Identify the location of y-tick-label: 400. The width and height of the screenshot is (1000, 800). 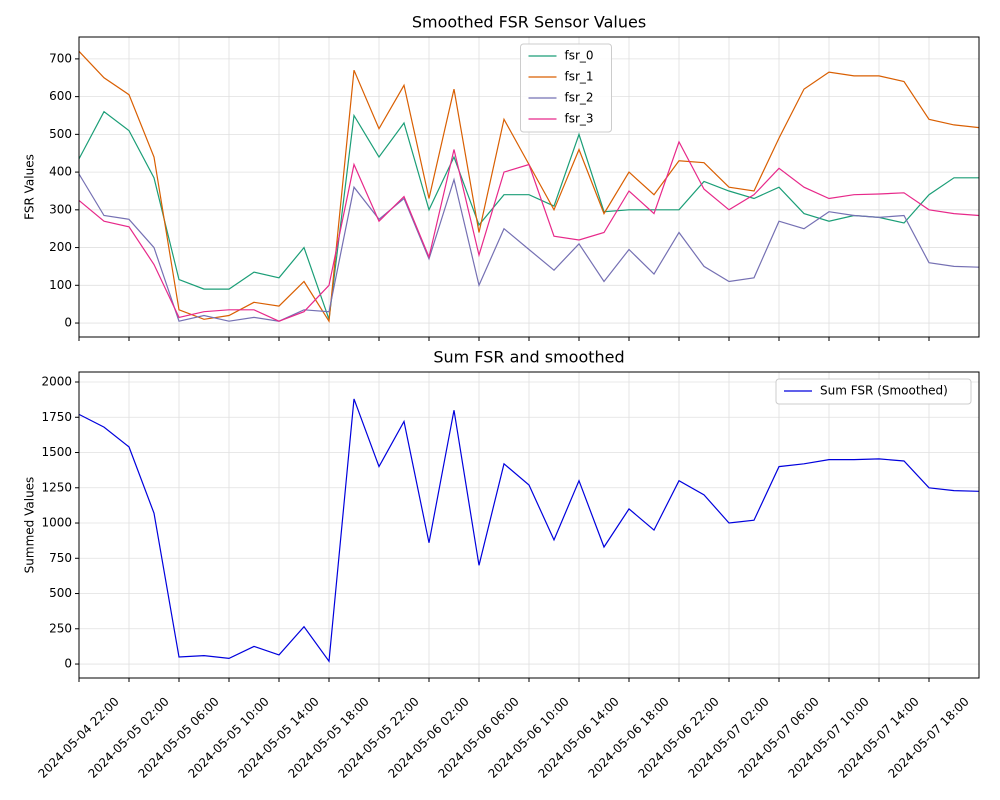
(60, 172).